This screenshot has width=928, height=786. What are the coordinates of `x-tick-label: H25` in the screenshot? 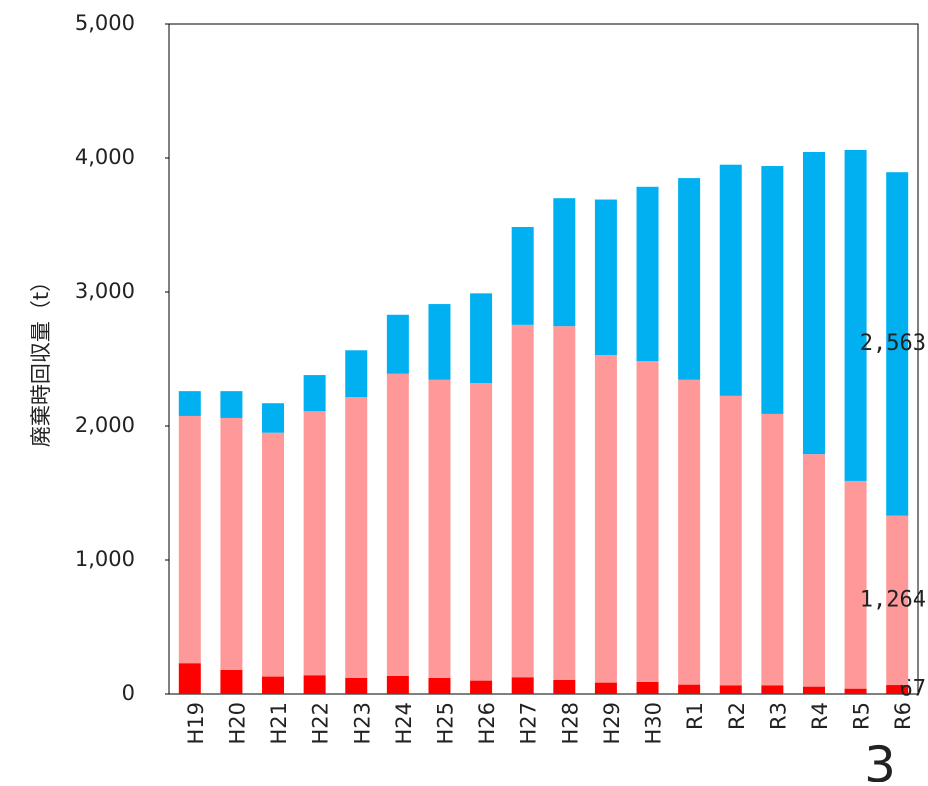 It's located at (445, 723).